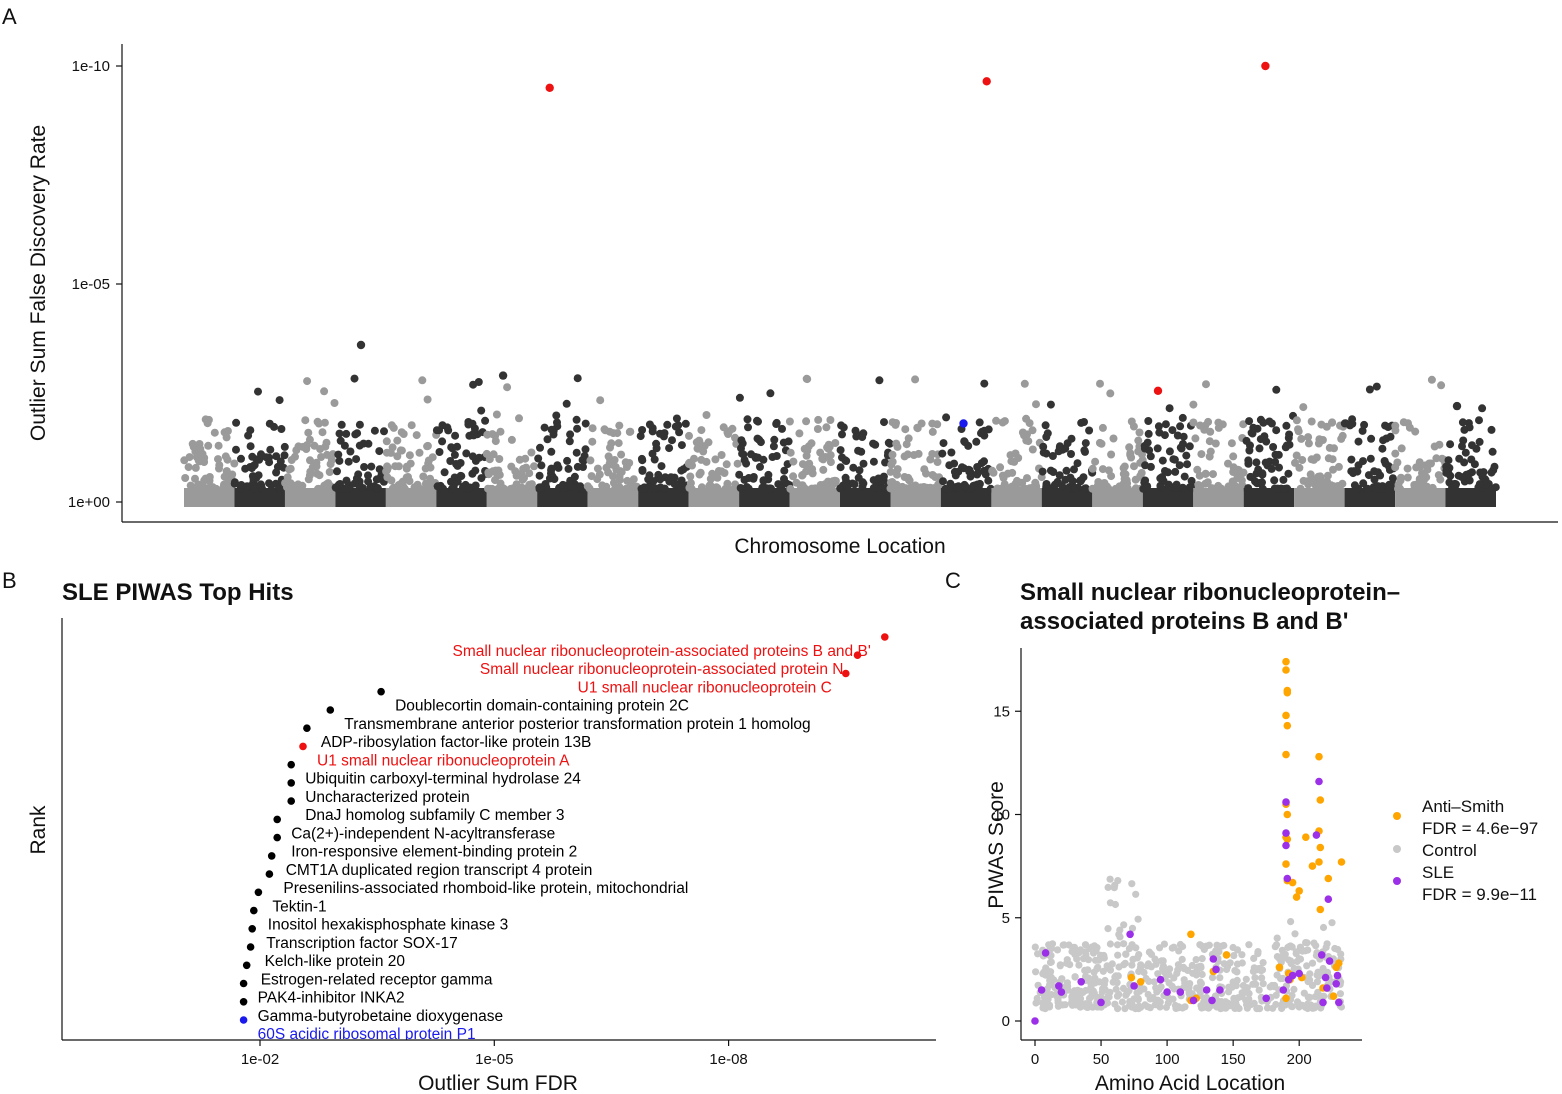 The width and height of the screenshot is (1562, 1094). Describe the element at coordinates (331, 998) in the screenshot. I see `rank-label: PAK4-inhibitor INKA2` at that location.